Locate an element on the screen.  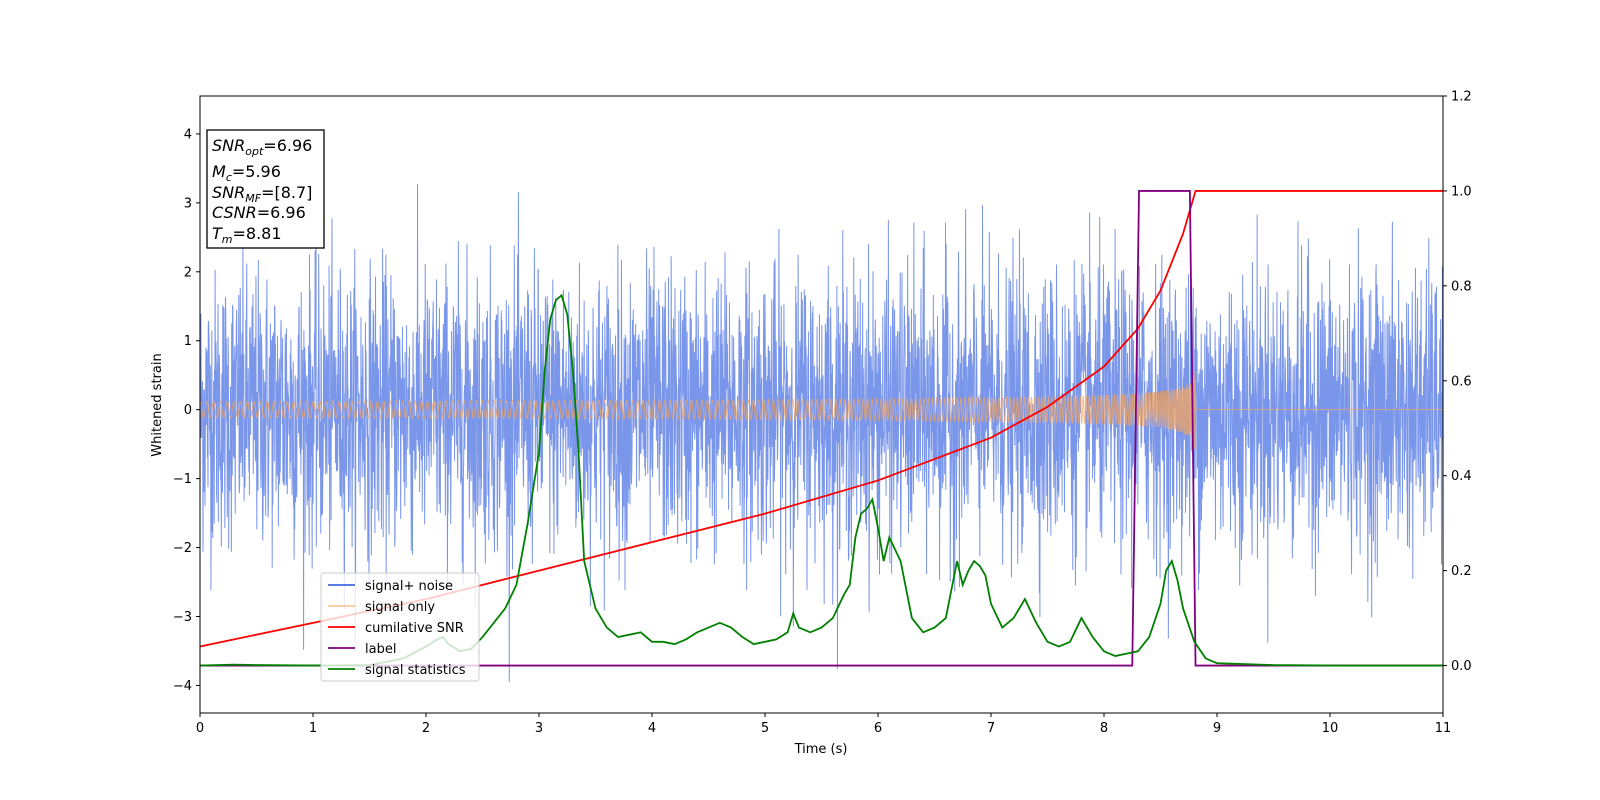
x-tick-label: 8 is located at coordinates (1104, 728).